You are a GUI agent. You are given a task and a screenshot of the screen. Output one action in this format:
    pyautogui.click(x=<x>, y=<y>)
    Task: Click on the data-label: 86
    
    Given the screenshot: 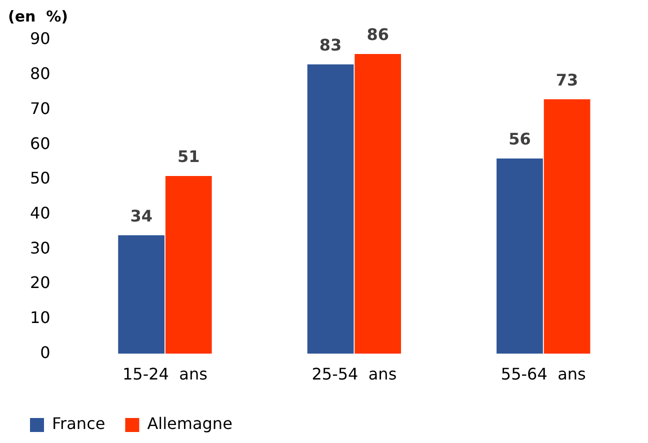 What is the action you would take?
    pyautogui.click(x=377, y=34)
    